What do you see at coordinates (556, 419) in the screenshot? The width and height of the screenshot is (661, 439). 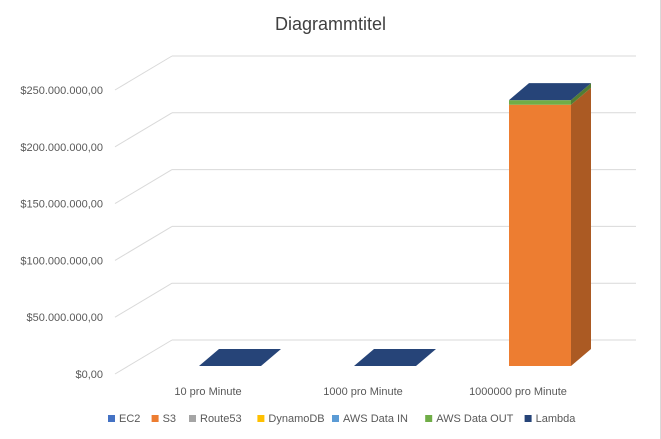 I see `legend-label: Lambda` at bounding box center [556, 419].